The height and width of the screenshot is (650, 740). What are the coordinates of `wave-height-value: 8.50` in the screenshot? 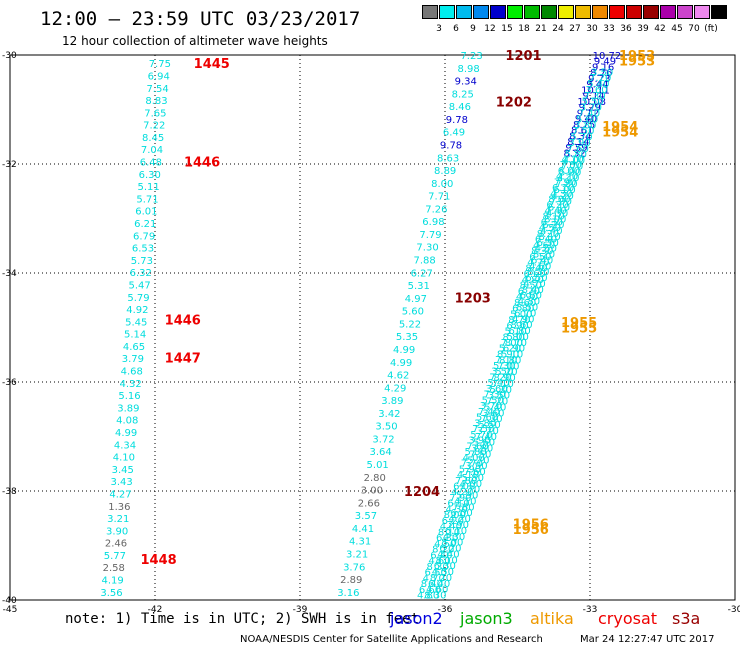 It's located at (531, 286).